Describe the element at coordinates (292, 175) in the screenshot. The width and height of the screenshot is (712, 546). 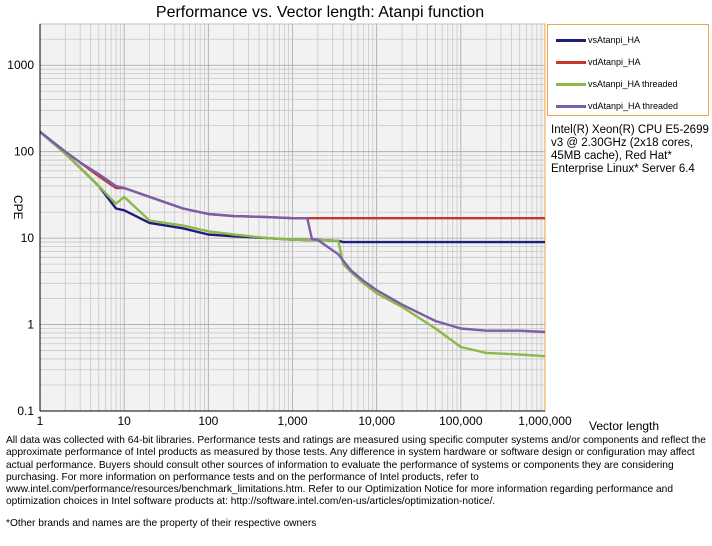
I see `series-line-vdAtanpi-HA` at that location.